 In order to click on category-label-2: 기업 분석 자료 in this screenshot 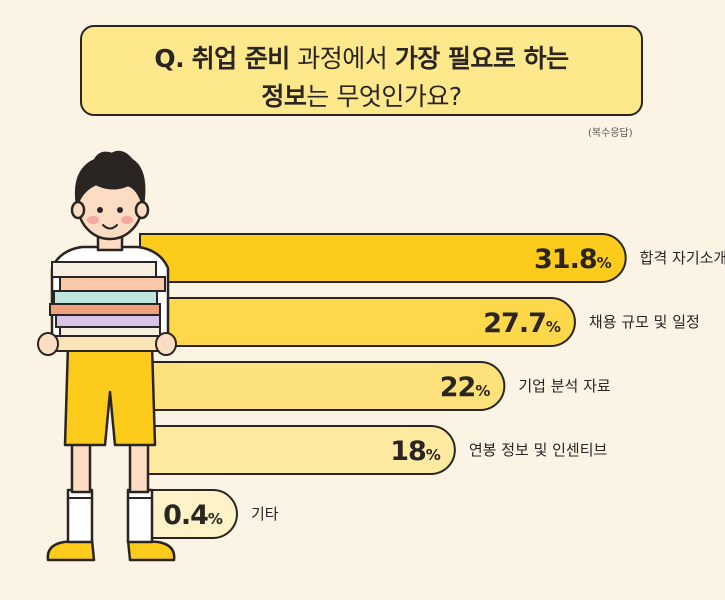, I will do `click(564, 386)`.